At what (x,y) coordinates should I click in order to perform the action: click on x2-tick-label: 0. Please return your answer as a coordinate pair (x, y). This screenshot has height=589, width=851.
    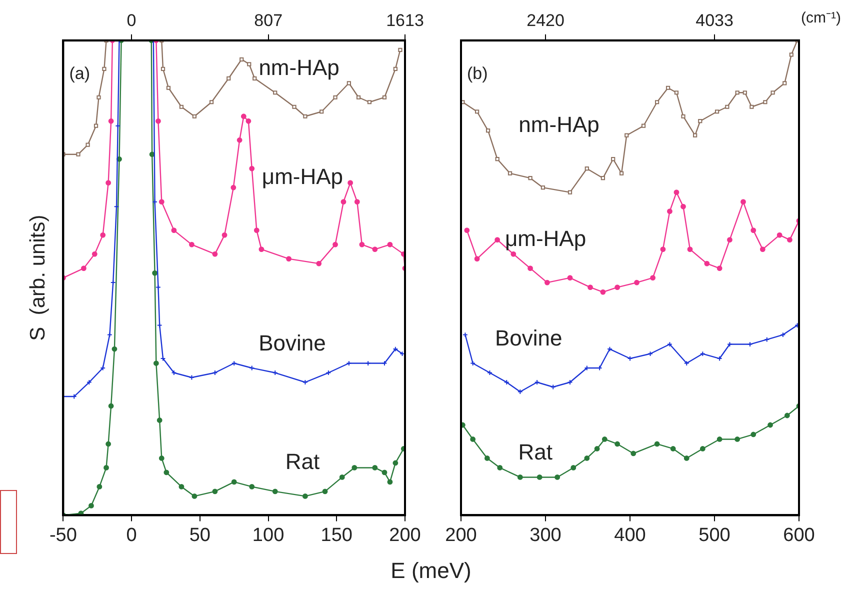
    Looking at the image, I should click on (131, 20).